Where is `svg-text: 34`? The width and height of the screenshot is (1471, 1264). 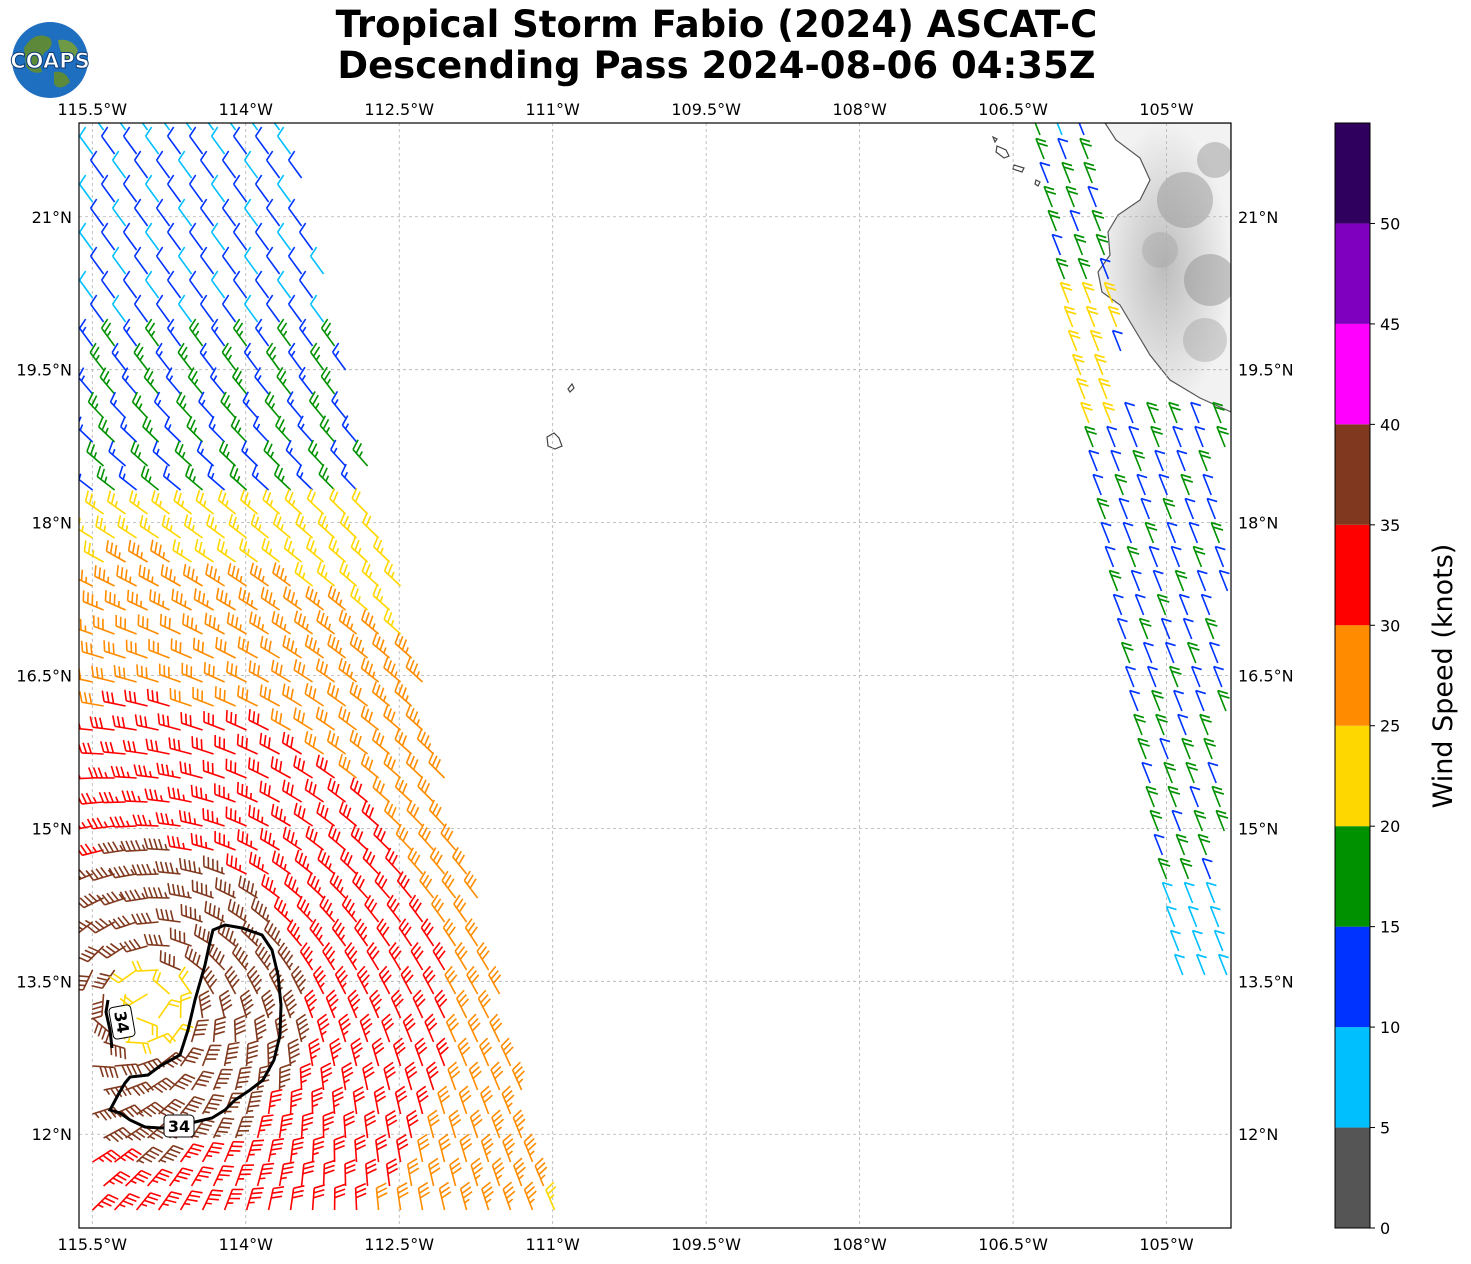 svg-text: 34 is located at coordinates (179, 1126).